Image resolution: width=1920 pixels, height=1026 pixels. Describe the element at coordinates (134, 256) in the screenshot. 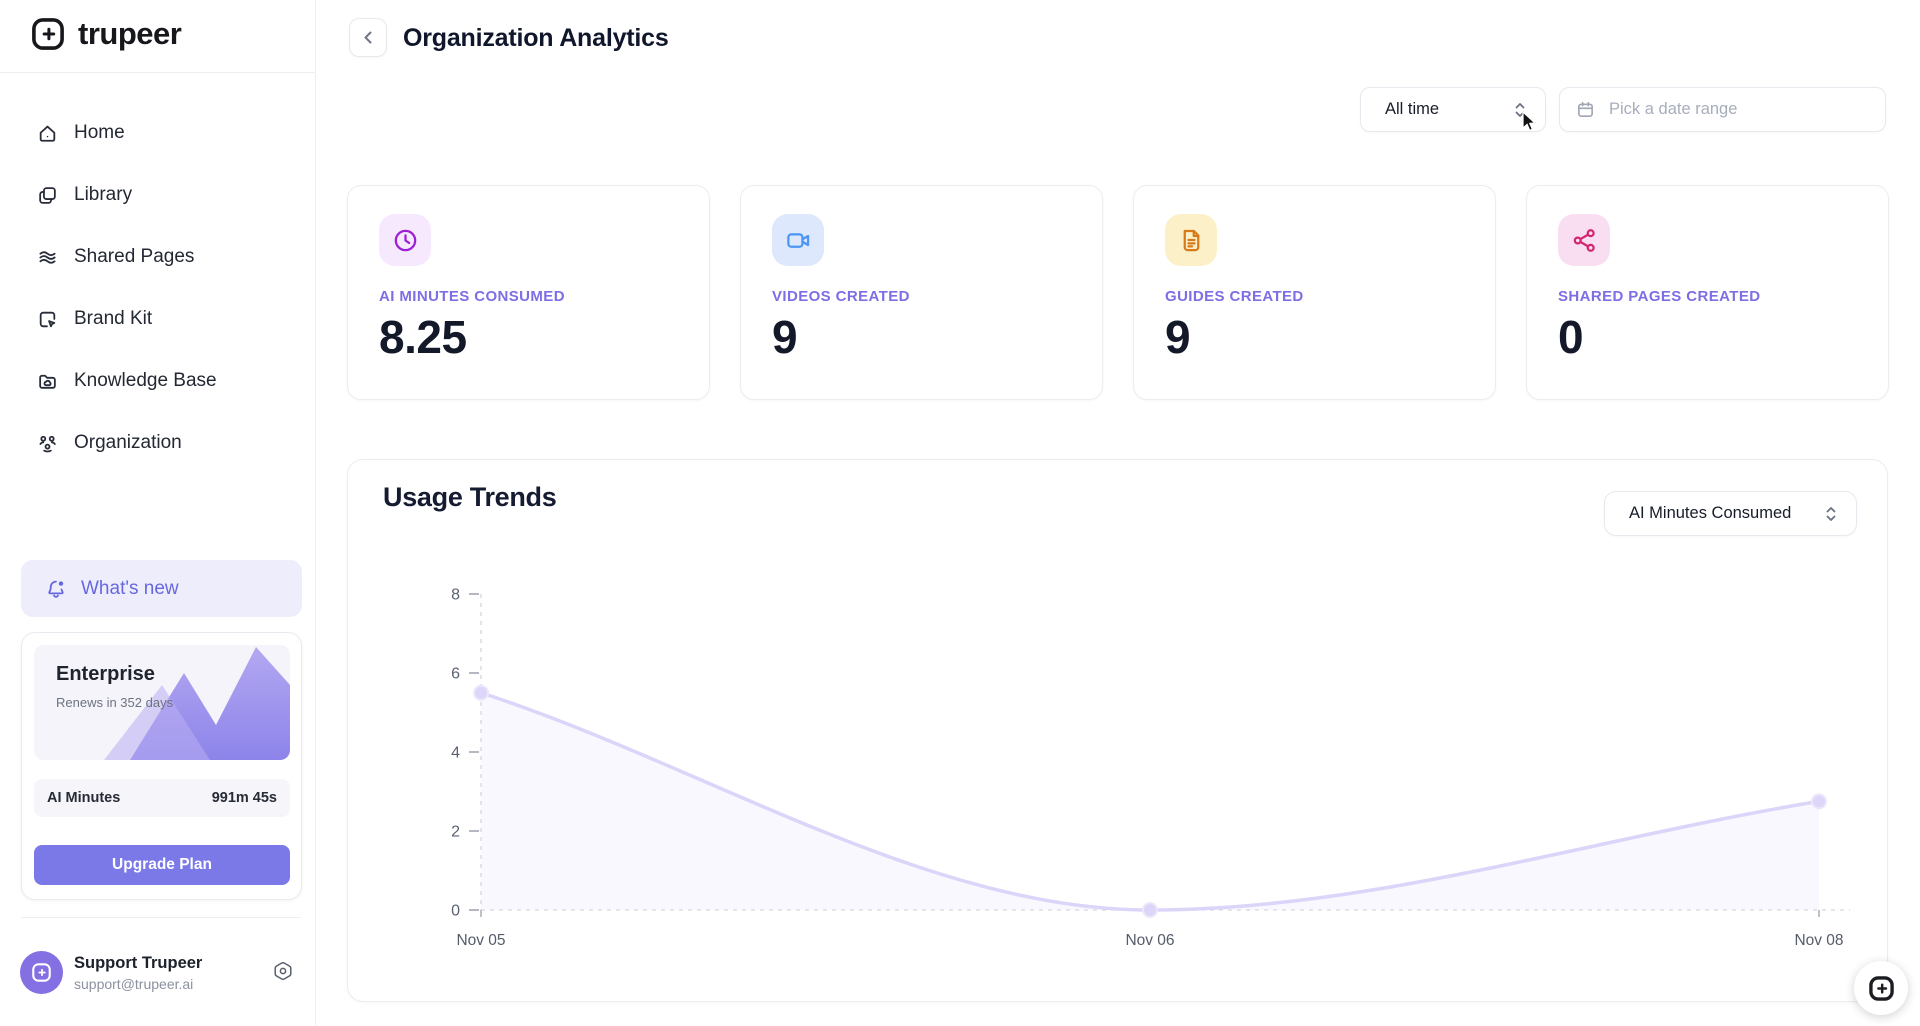

I see `sidebar-item-label: Shared Pages` at that location.